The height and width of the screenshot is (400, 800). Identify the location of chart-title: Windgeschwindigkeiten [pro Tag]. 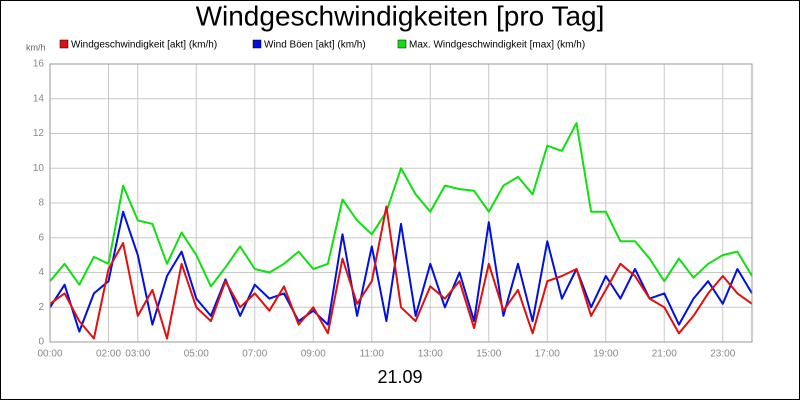
(400, 15).